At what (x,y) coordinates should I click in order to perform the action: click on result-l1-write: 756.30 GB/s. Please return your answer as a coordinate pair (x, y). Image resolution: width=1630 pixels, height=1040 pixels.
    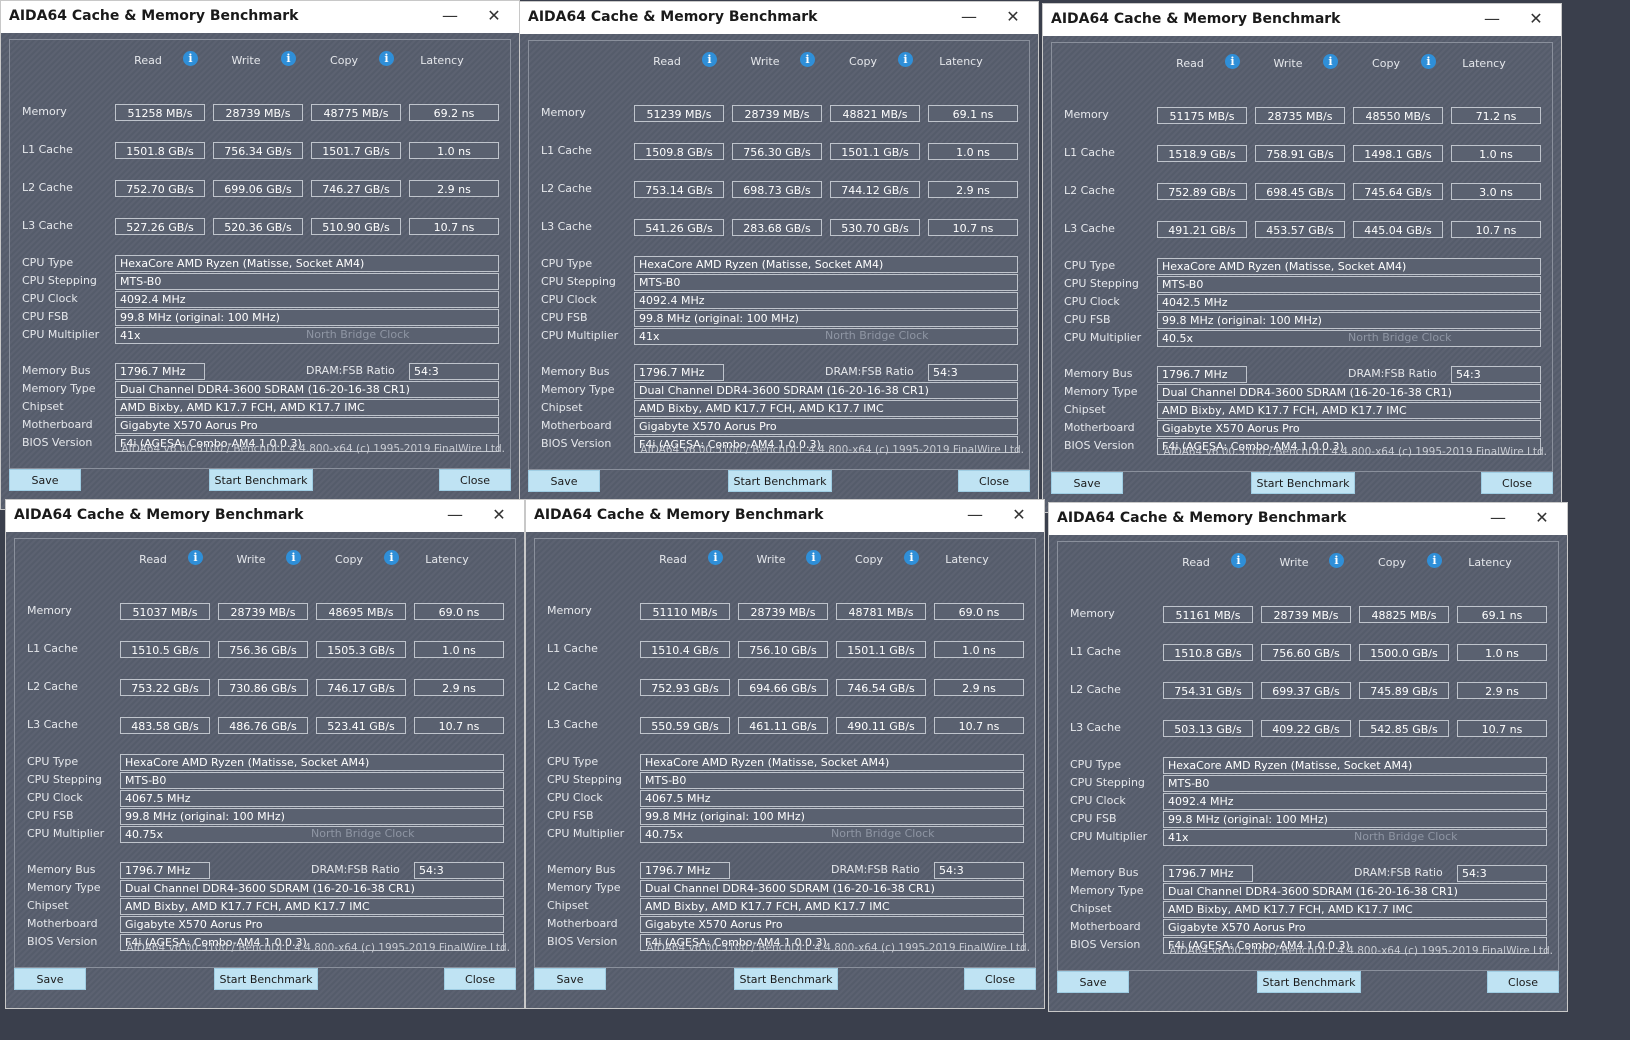
    Looking at the image, I should click on (777, 151).